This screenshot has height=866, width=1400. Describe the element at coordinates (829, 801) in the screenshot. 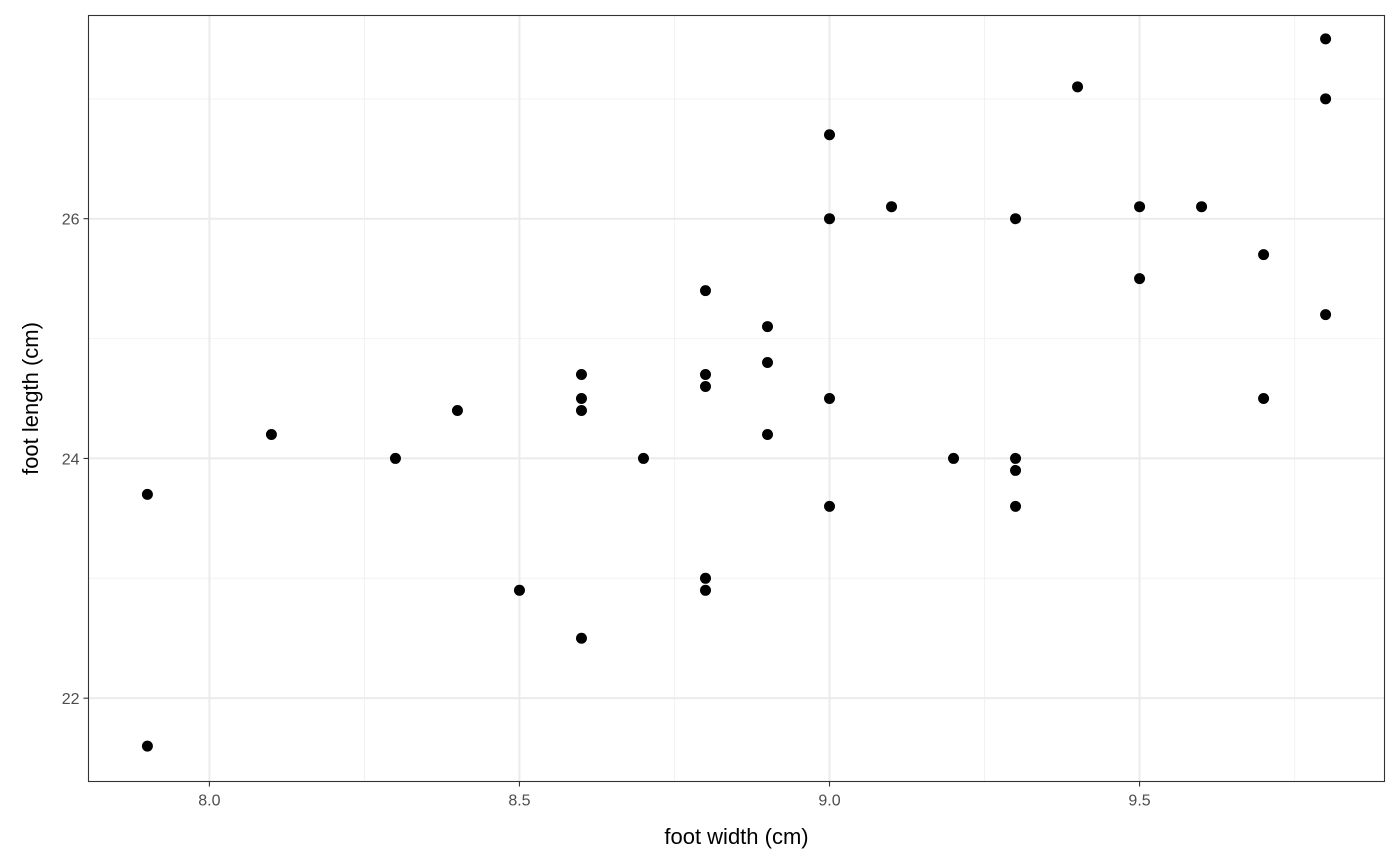

I see `x-tick-label: 9.0` at that location.